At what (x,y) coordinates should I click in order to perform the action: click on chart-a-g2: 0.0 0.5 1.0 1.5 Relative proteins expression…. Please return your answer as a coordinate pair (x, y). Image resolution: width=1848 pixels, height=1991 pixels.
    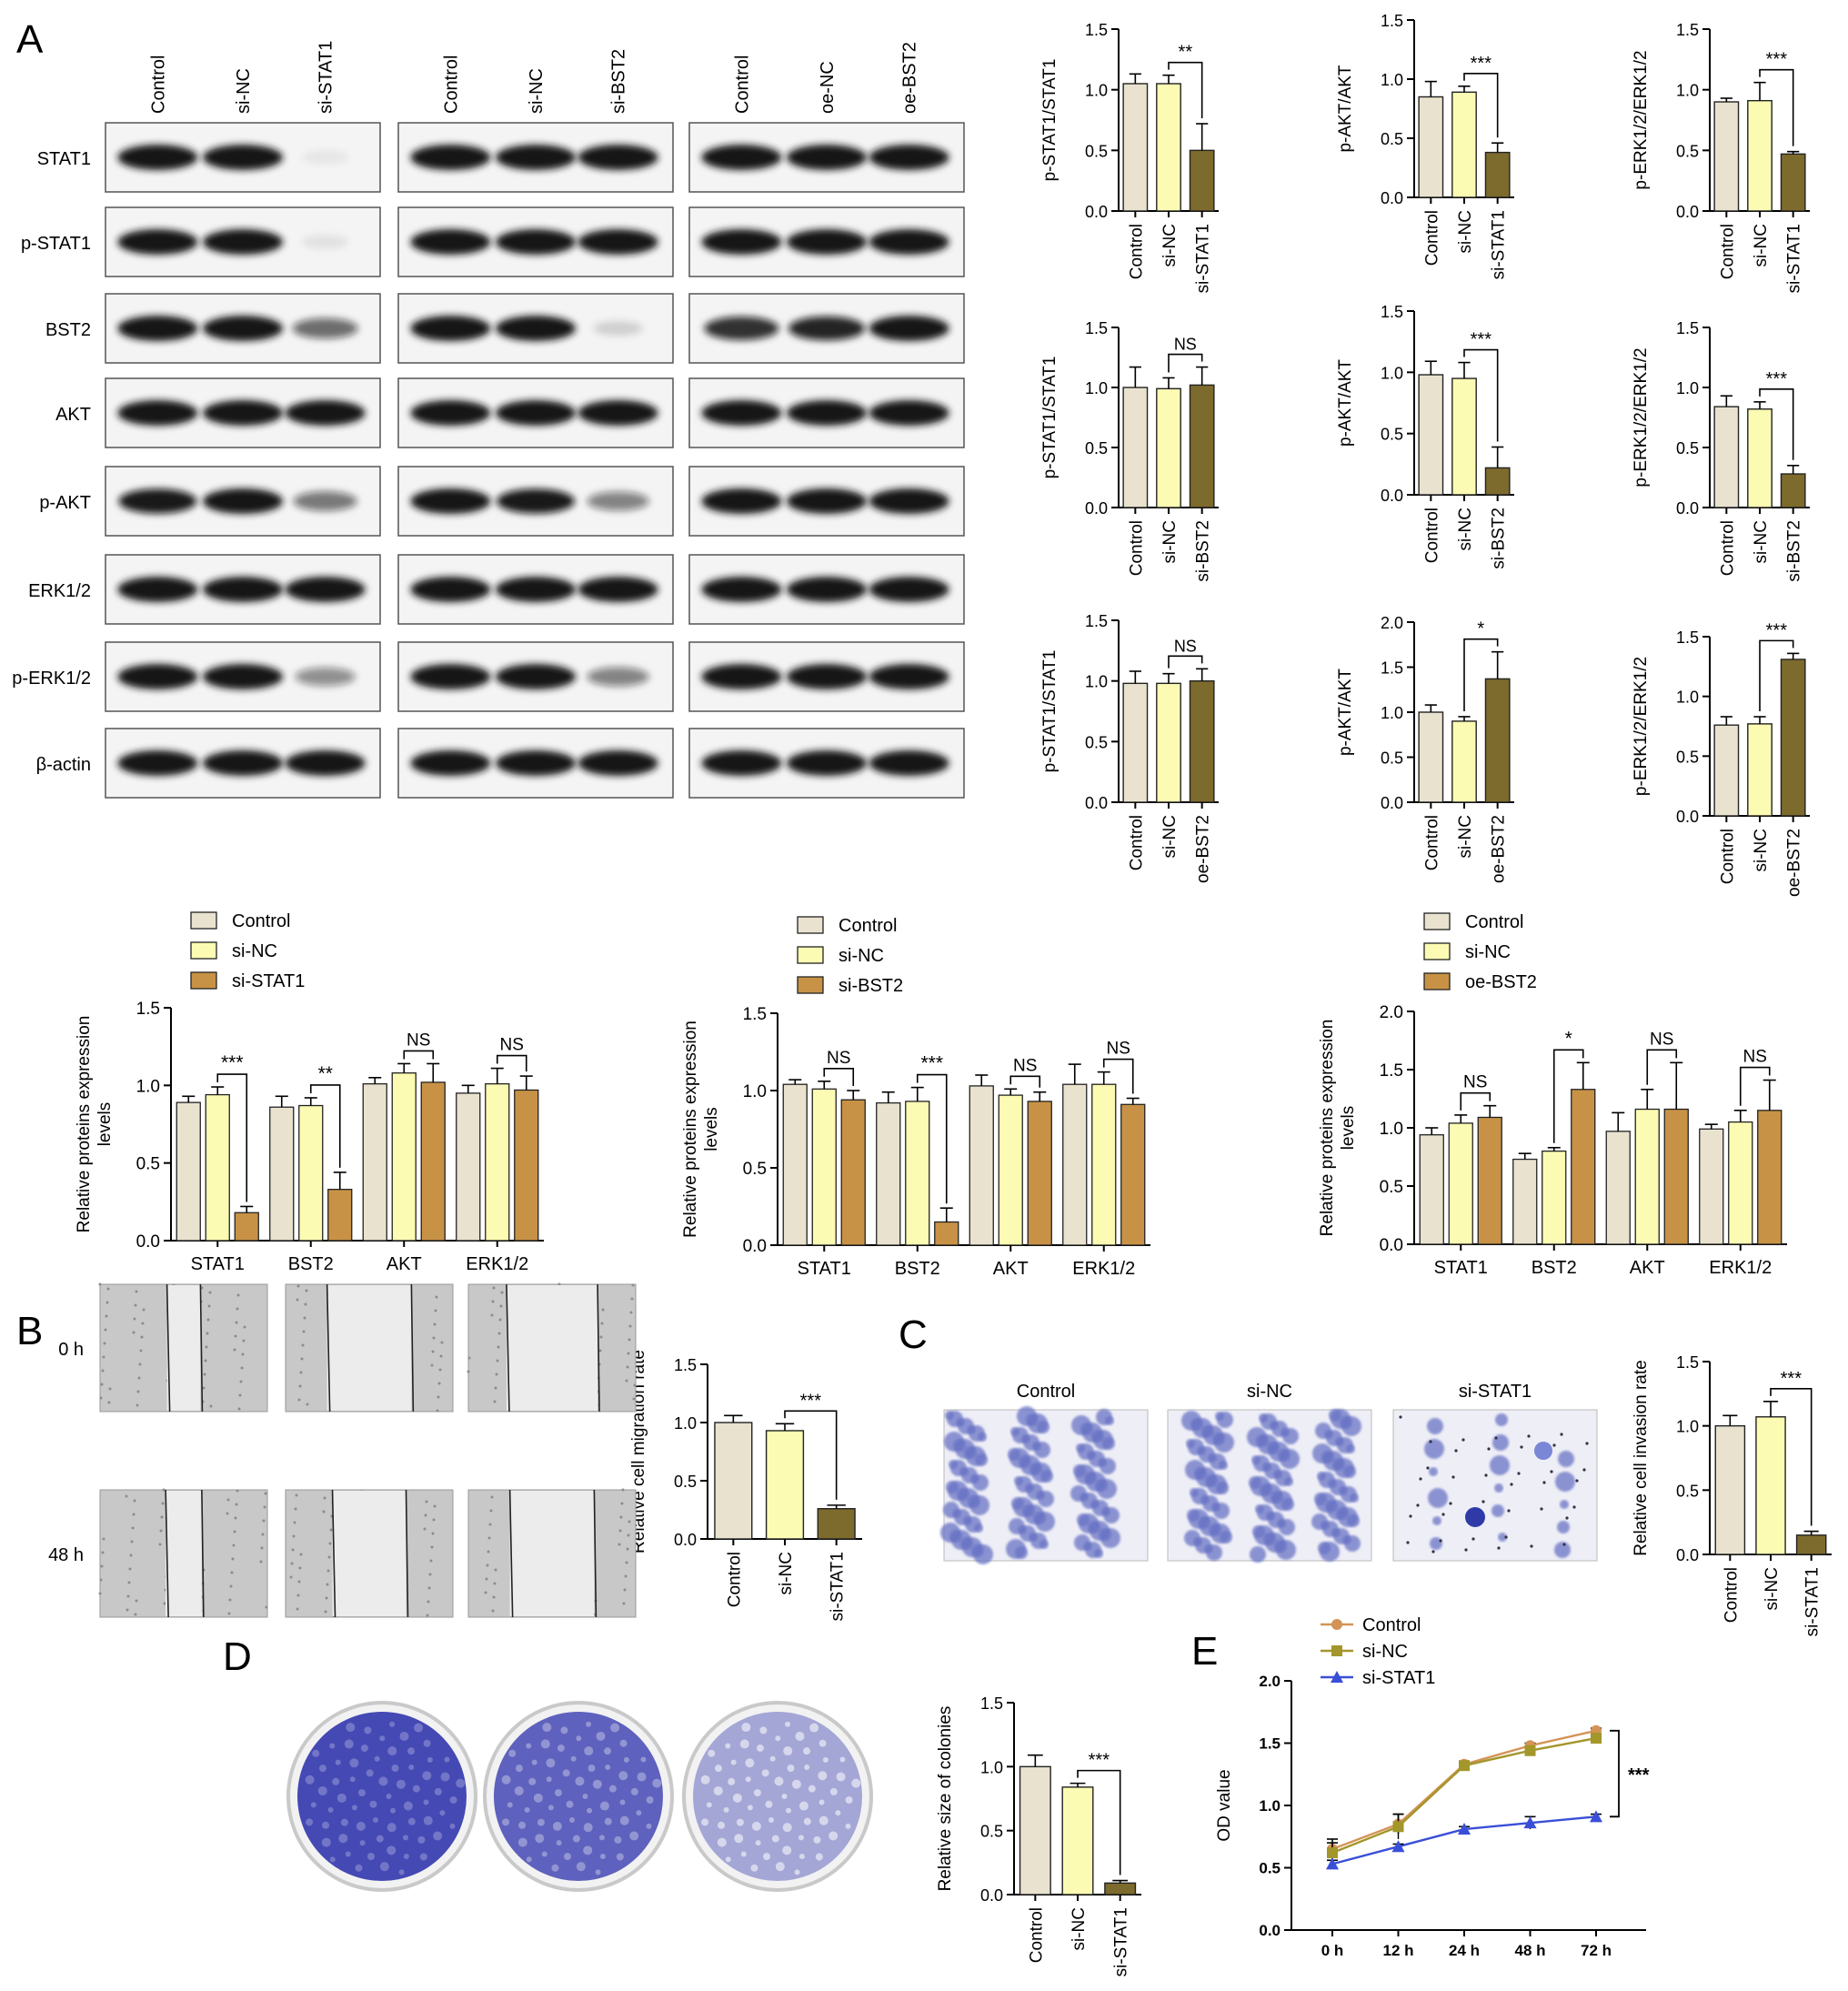
    Looking at the image, I should click on (916, 1097).